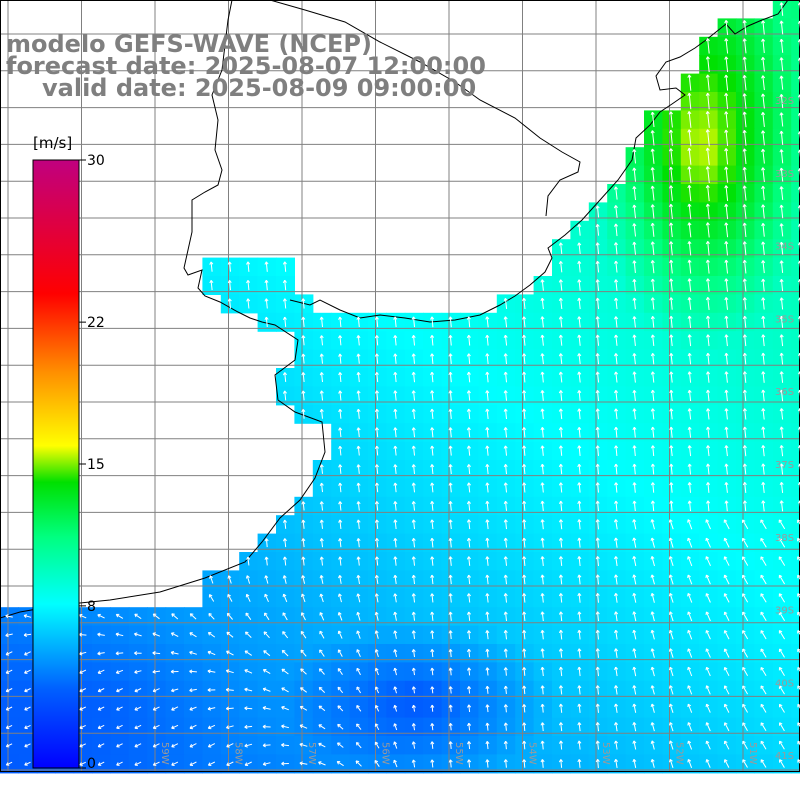 This screenshot has height=800, width=800. Describe the element at coordinates (92, 462) in the screenshot. I see `colorbar-ticks: 30 22 15 8 0` at that location.